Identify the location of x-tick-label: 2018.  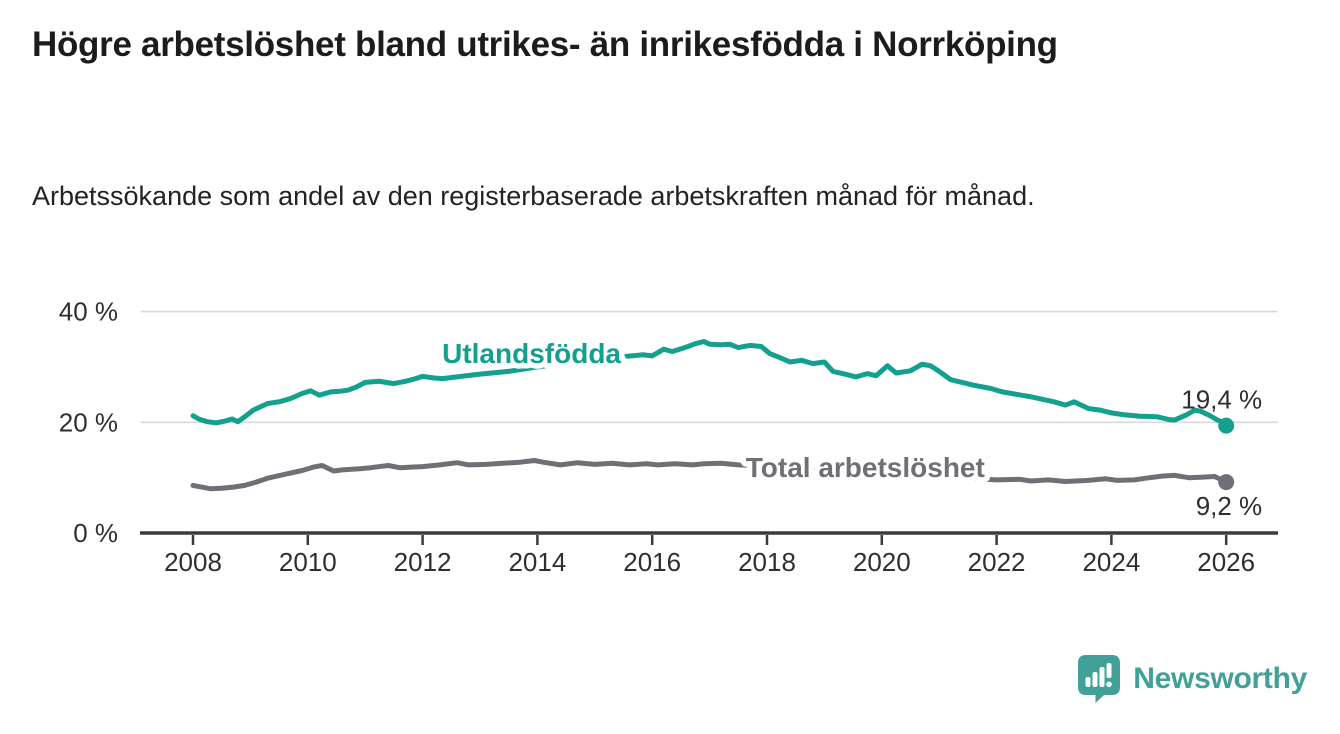
(767, 562).